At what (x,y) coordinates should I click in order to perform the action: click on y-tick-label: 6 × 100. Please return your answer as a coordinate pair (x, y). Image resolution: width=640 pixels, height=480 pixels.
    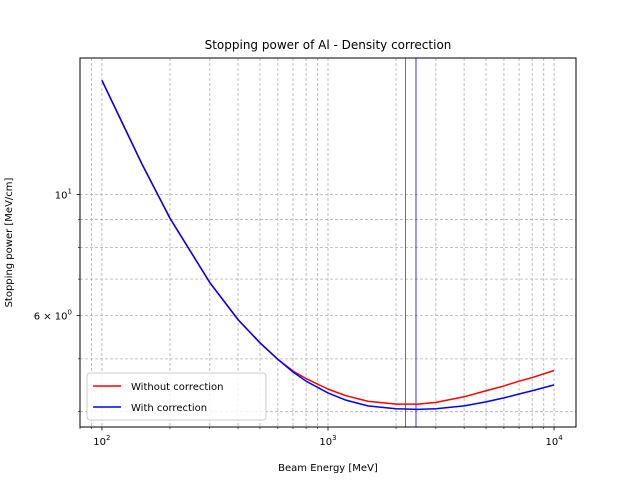
    Looking at the image, I should click on (53, 316).